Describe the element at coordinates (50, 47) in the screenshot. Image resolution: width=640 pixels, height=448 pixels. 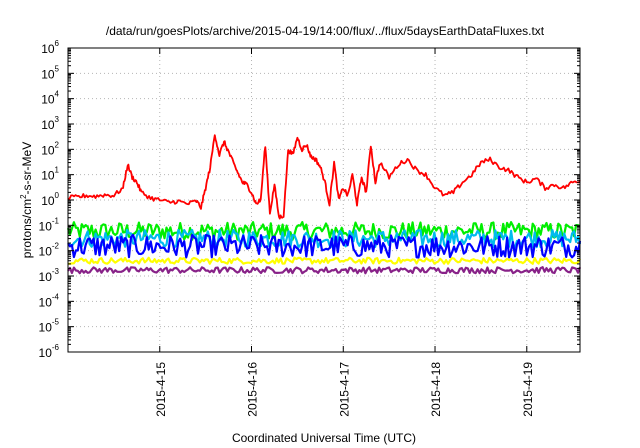
I see `y-tick-label: 10⁶` at that location.